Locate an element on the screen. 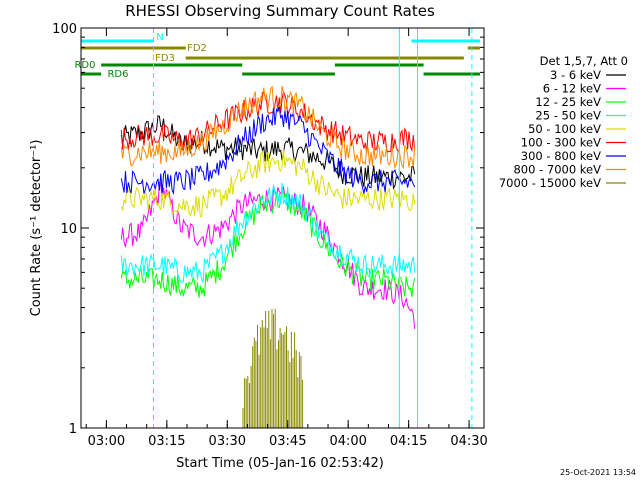 This screenshot has width=640, height=480. x-axis-label: Start Time (05-Jan-16 02:53:42) is located at coordinates (280, 463).